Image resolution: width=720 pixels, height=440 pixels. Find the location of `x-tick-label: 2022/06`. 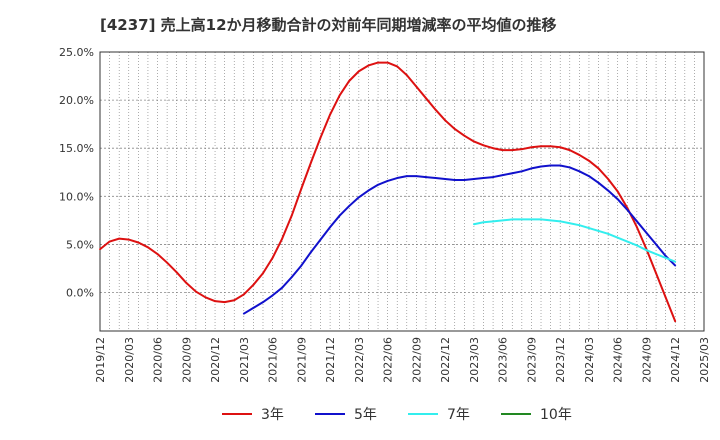

x-tick-label: 2022/06 is located at coordinates (388, 360).